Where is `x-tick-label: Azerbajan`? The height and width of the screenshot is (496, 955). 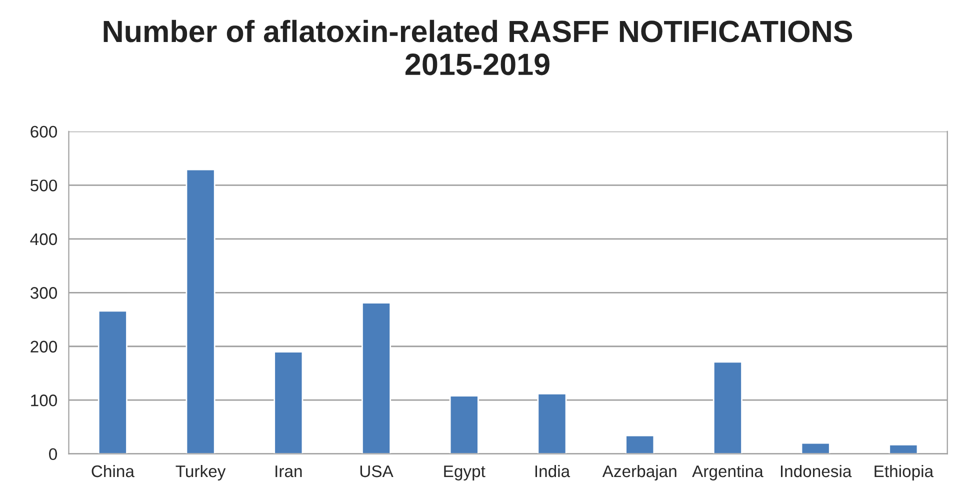
x-tick-label: Azerbajan is located at coordinates (639, 472).